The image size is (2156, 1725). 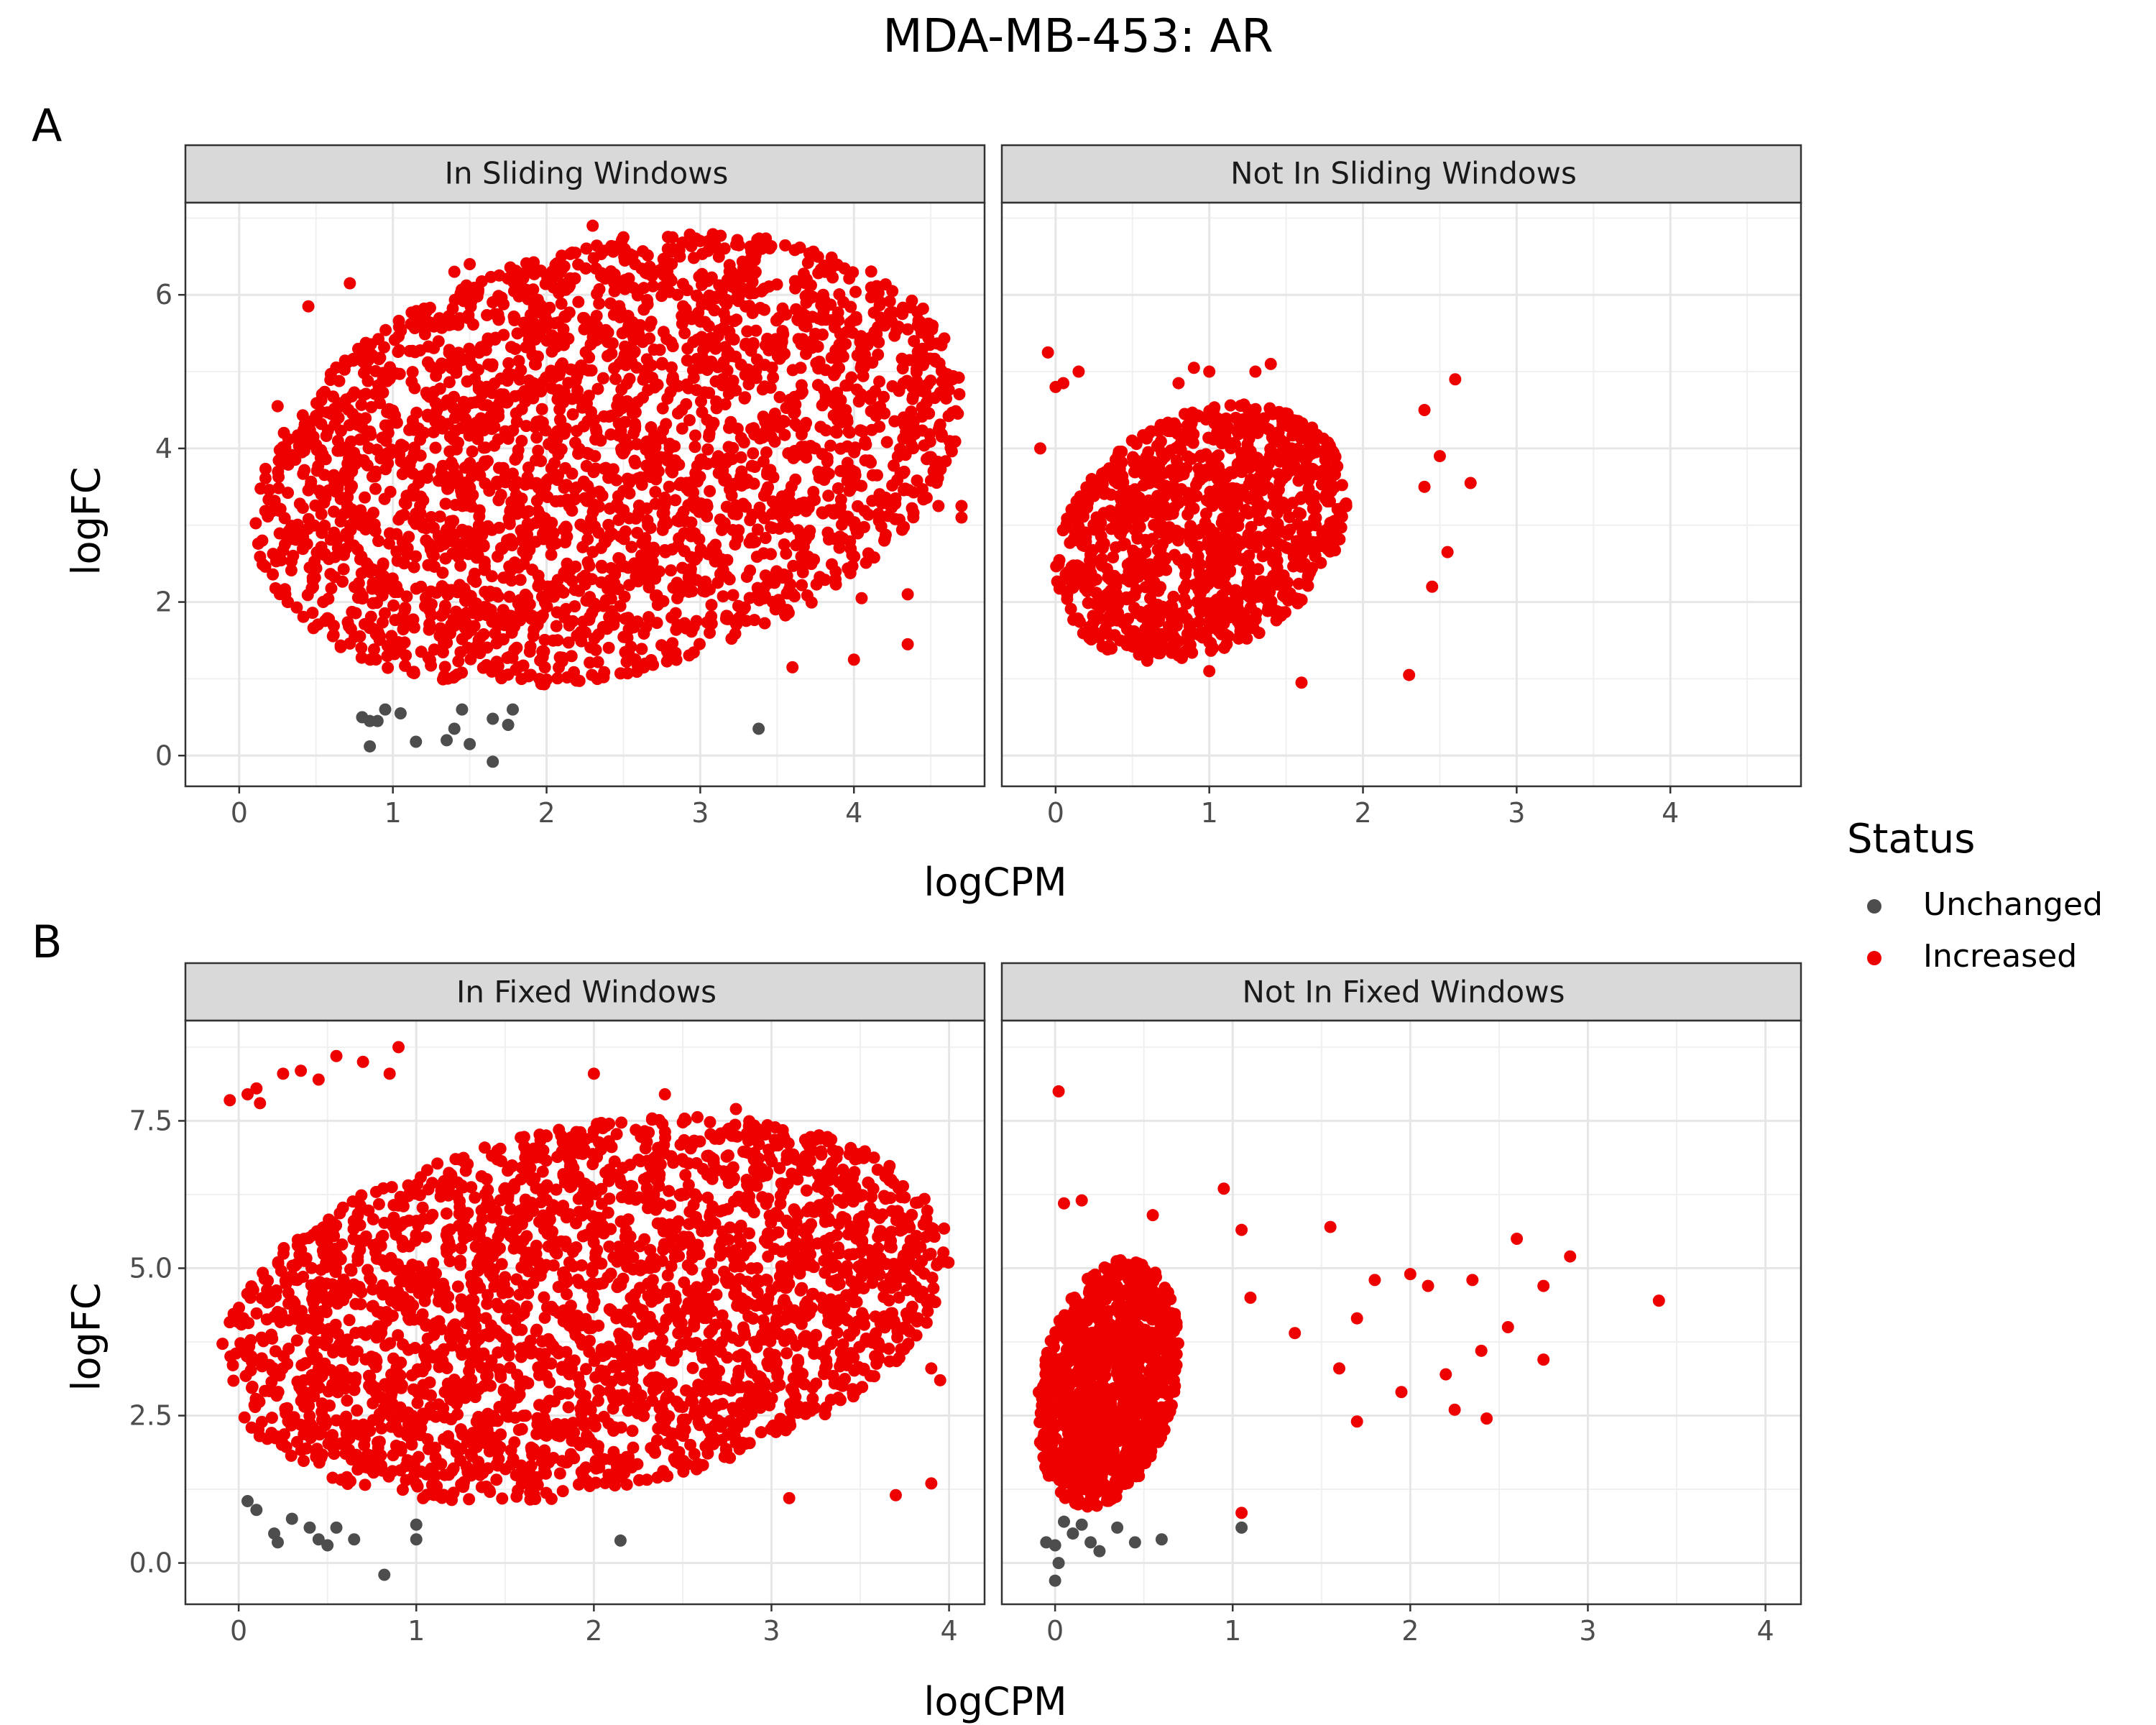 I want to click on x-tick-label: 2, so click(x=1362, y=813).